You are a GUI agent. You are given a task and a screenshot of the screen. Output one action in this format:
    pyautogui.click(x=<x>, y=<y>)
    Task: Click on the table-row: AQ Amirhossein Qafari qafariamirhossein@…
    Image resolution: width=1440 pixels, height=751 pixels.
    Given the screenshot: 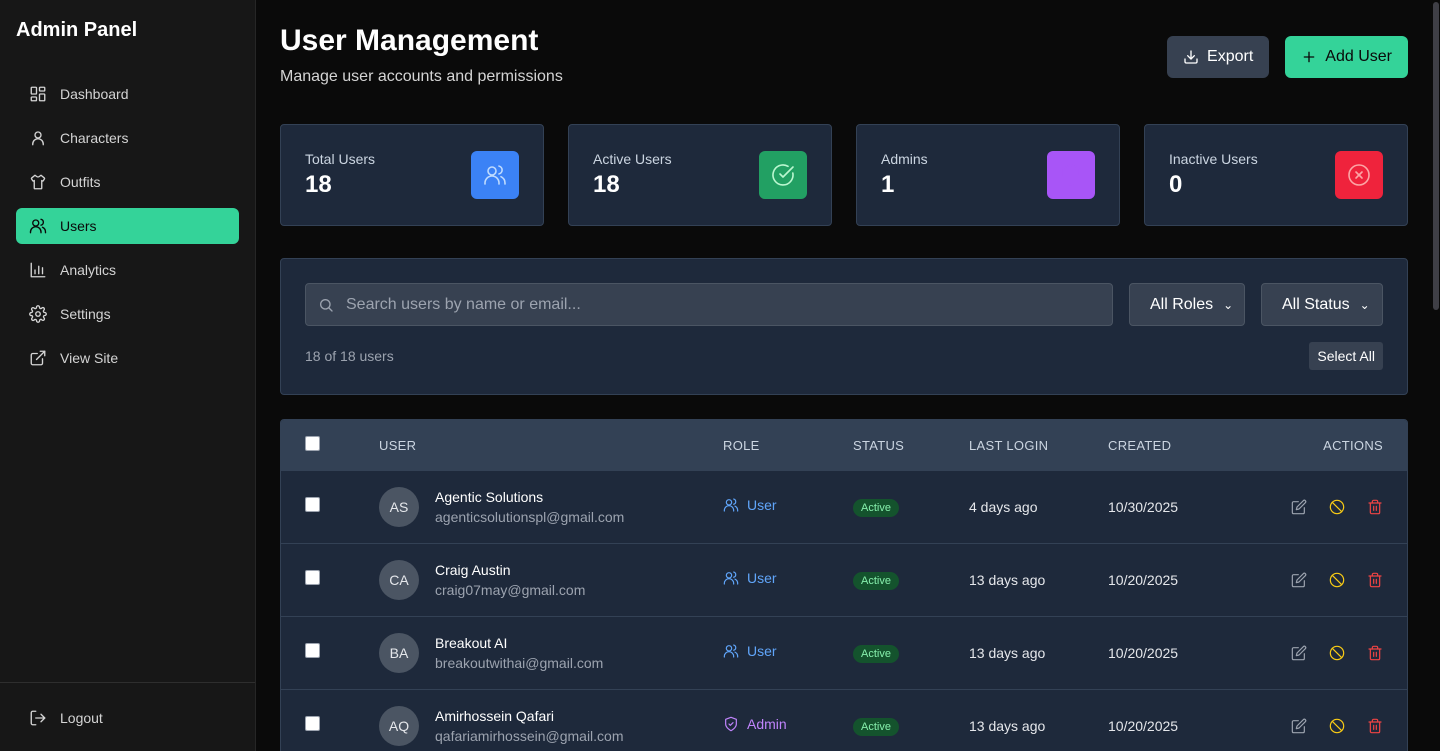 What is the action you would take?
    pyautogui.click(x=844, y=720)
    